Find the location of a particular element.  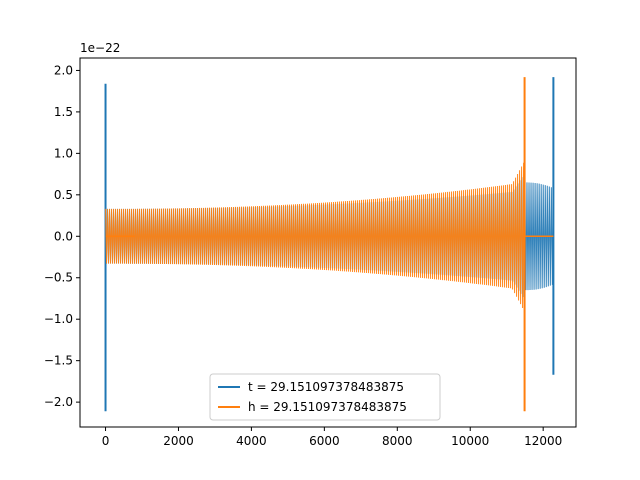

y-tick-label-2: 1.0 is located at coordinates (63, 153).